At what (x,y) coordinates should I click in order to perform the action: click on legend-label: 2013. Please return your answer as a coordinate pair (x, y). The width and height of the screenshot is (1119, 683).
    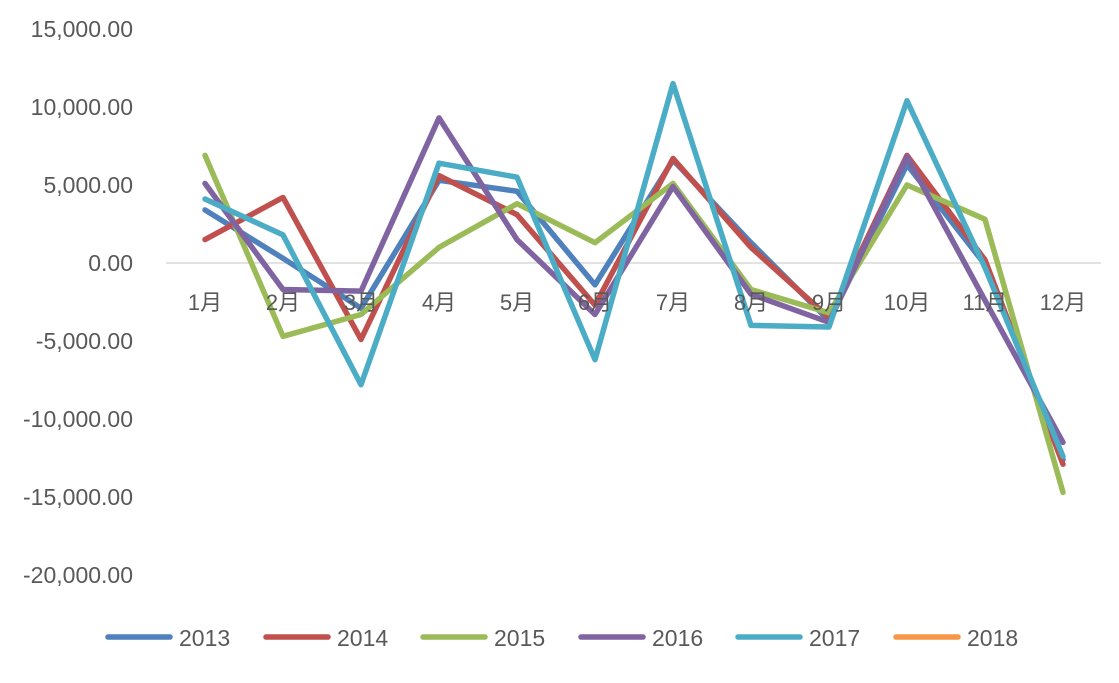
    Looking at the image, I should click on (204, 638).